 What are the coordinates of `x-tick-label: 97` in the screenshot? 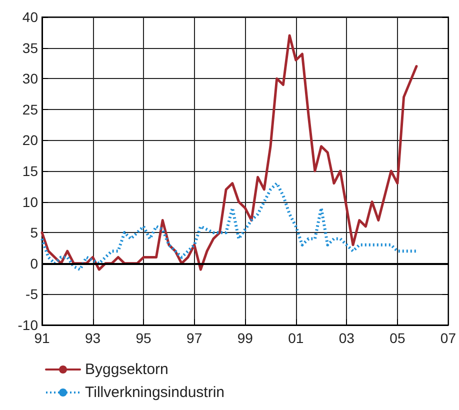 It's located at (194, 338).